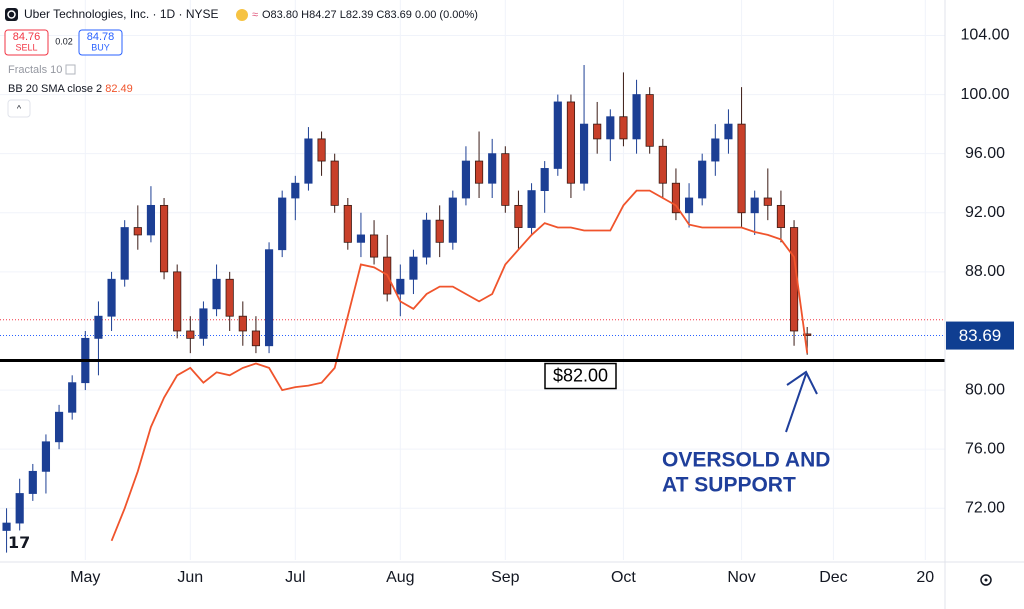  I want to click on spread: 0.02, so click(64, 41).